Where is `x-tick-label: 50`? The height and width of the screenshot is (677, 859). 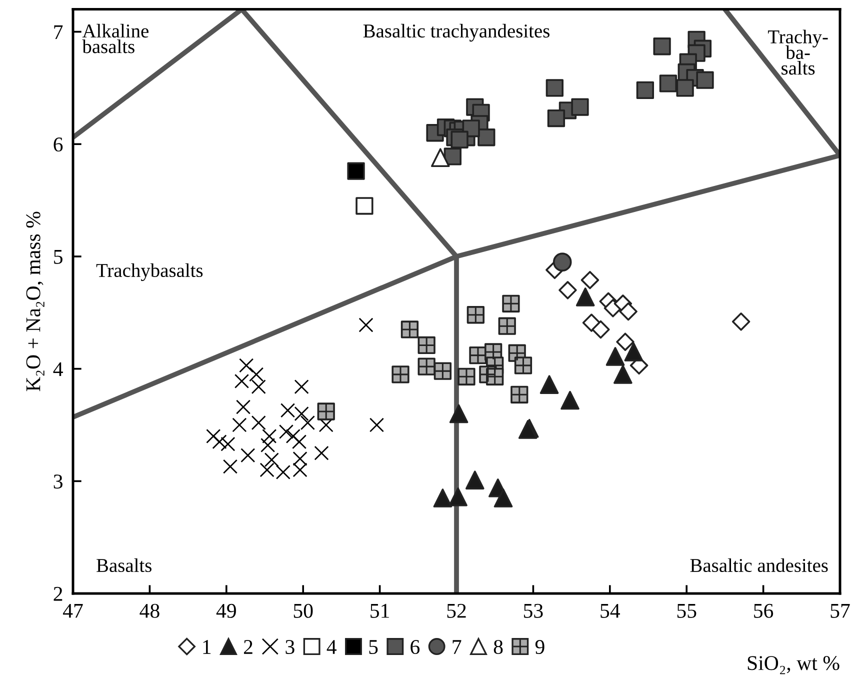
x-tick-label: 50 is located at coordinates (303, 611).